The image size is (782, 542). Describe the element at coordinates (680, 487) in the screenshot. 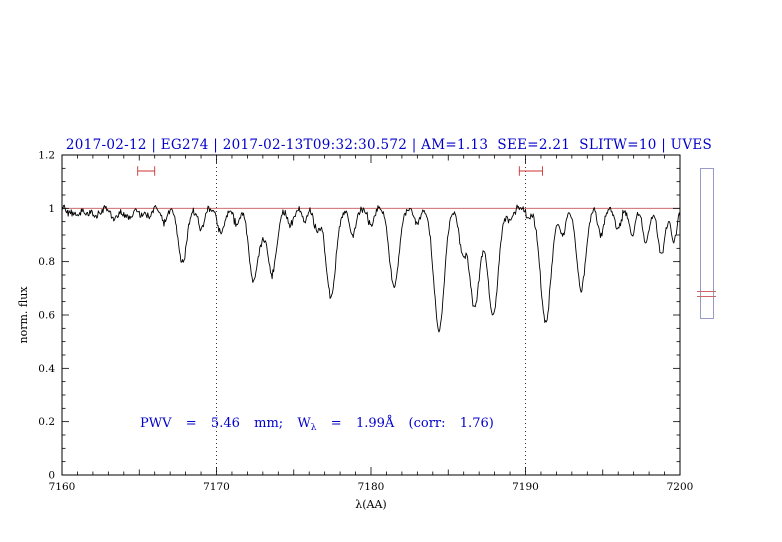

I see `x-tick-label: 7200` at that location.